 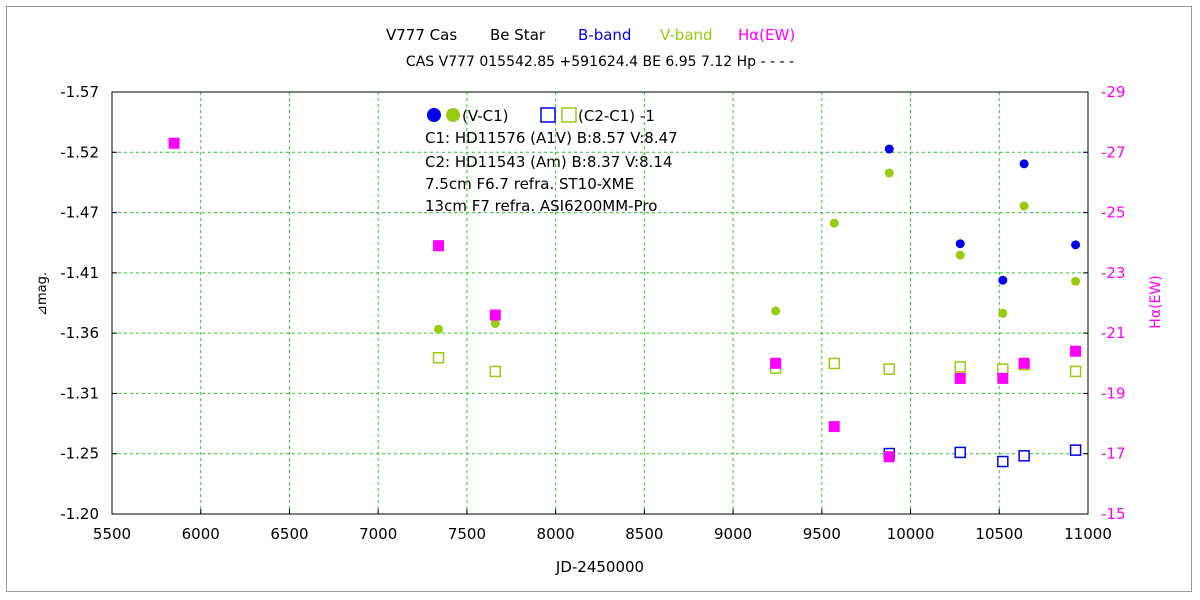 What do you see at coordinates (1156, 301) in the screenshot?
I see `y2-axis-label: Hα(EW)` at bounding box center [1156, 301].